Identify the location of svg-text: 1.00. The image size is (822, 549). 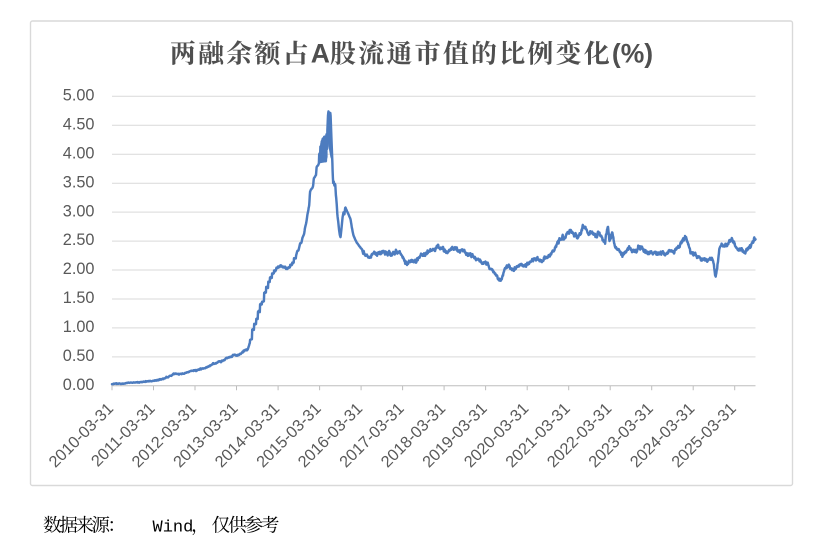
(79, 327).